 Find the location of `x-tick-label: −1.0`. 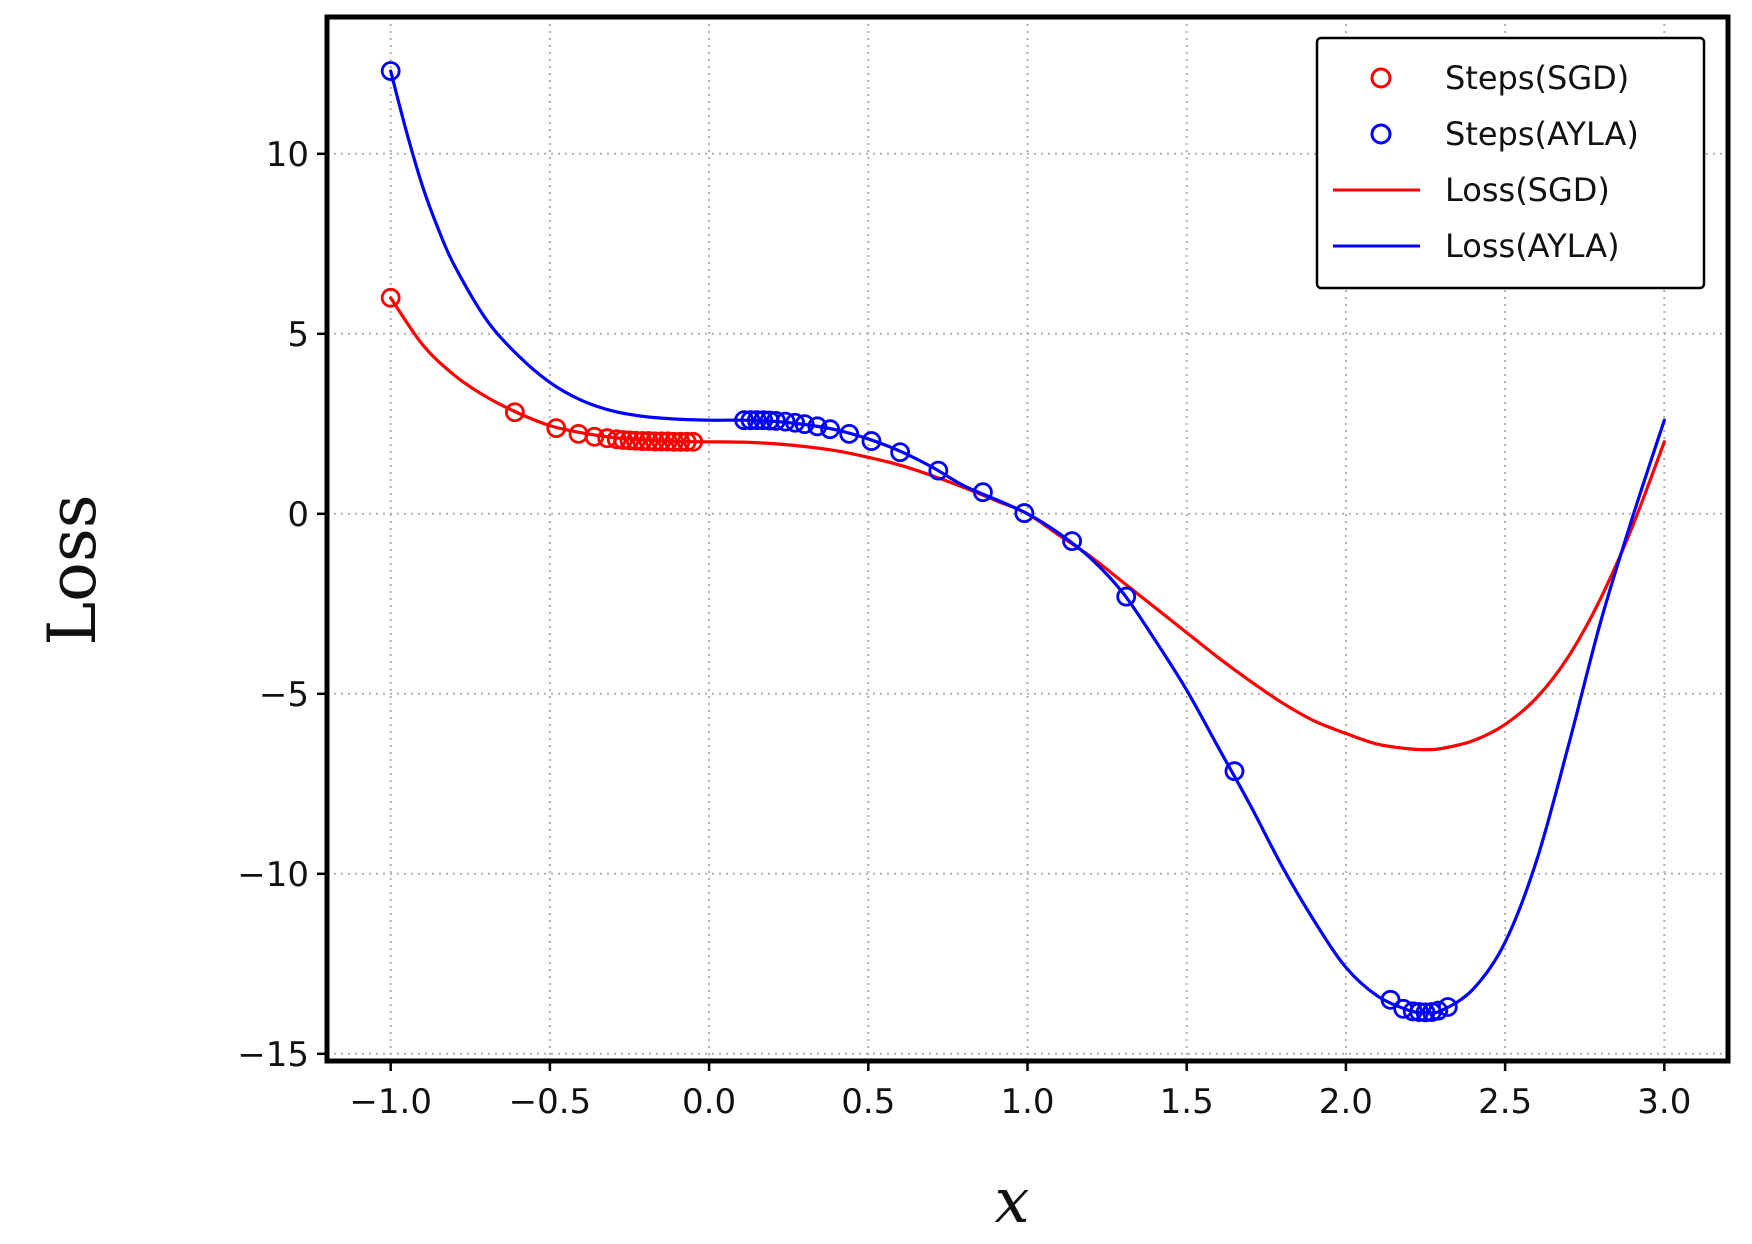

x-tick-label: −1.0 is located at coordinates (390, 1102).